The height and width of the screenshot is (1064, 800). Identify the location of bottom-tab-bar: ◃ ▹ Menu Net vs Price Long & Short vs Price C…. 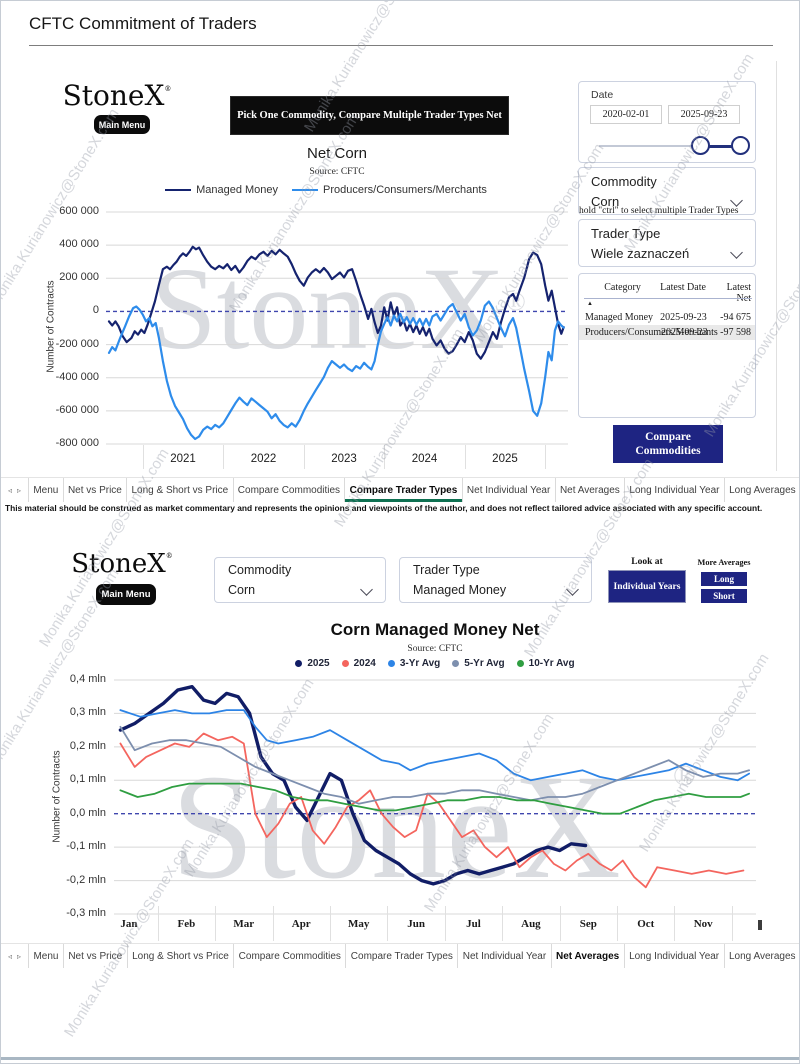
(400, 955).